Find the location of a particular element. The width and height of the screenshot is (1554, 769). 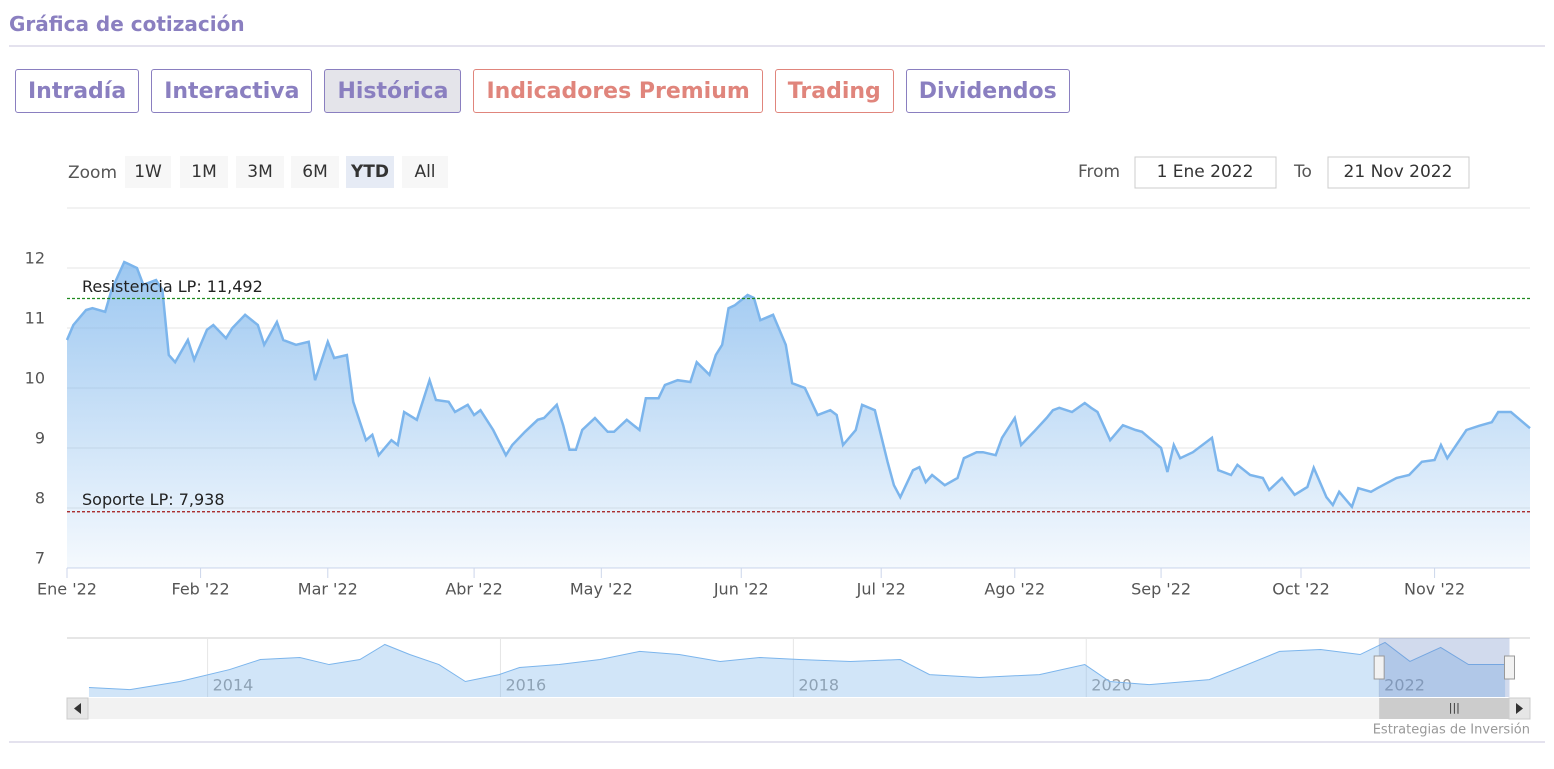

x-tick-label: Ene '22 is located at coordinates (67, 589).